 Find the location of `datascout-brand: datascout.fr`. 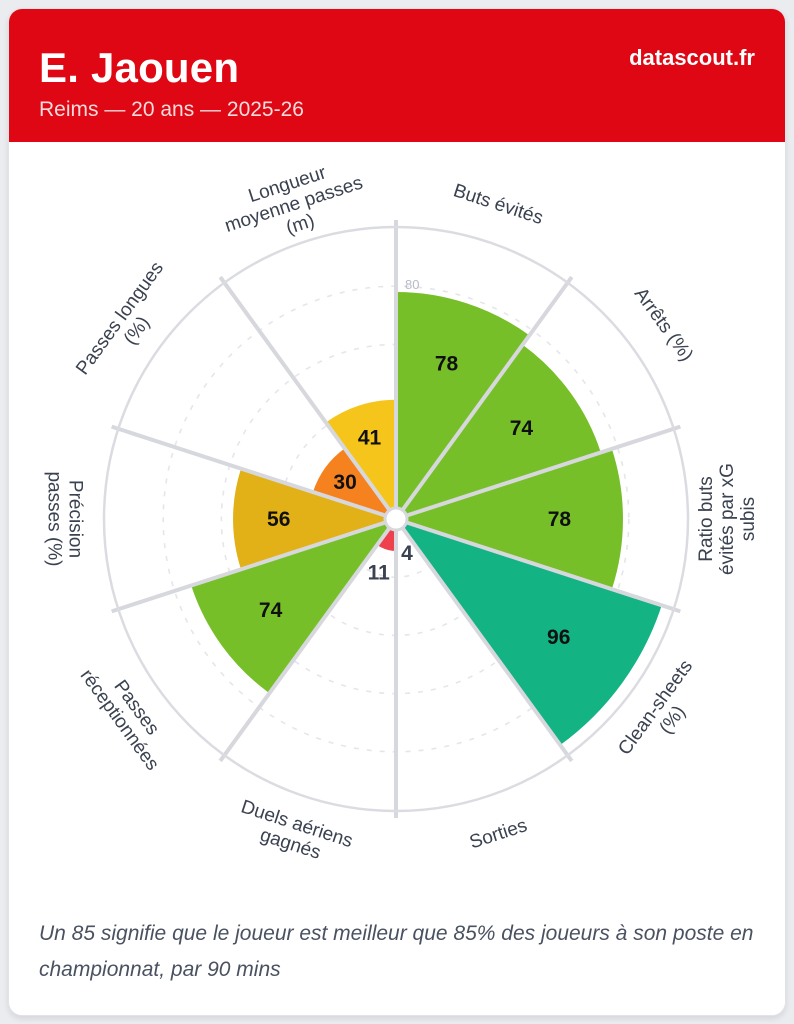

datascout-brand: datascout.fr is located at coordinates (692, 57).